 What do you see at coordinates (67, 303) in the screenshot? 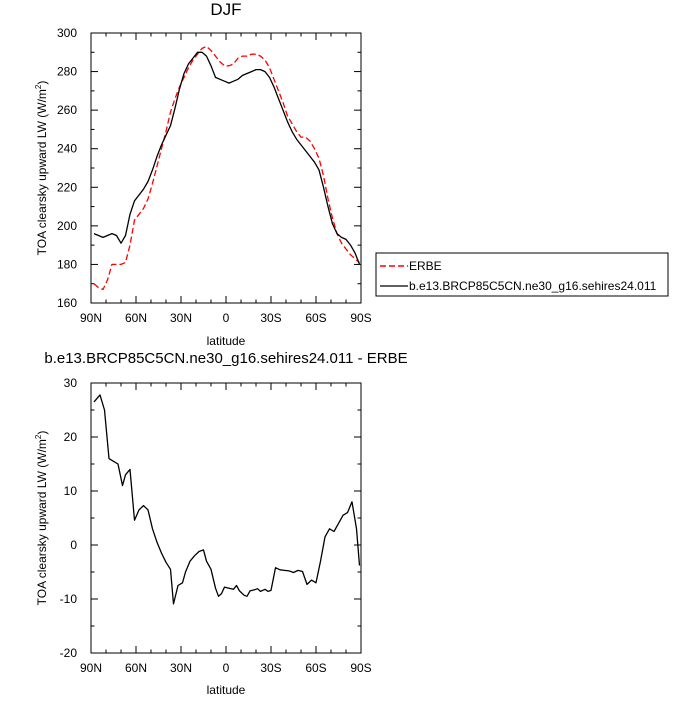
I see `y-tick-label: 160` at bounding box center [67, 303].